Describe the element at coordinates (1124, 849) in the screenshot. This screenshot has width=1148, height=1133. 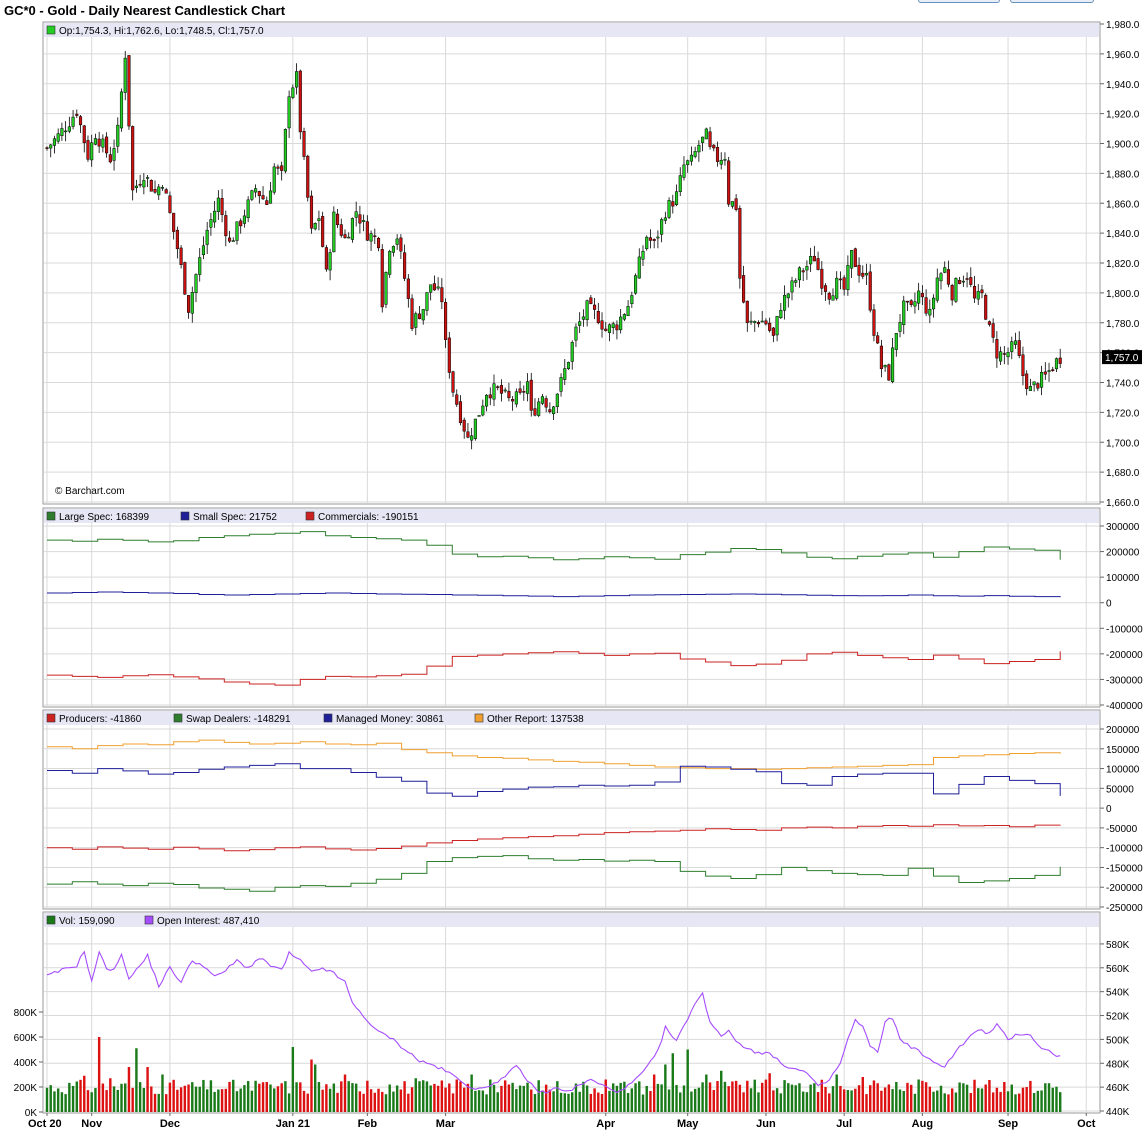
I see `y-tick-label: -100000` at that location.